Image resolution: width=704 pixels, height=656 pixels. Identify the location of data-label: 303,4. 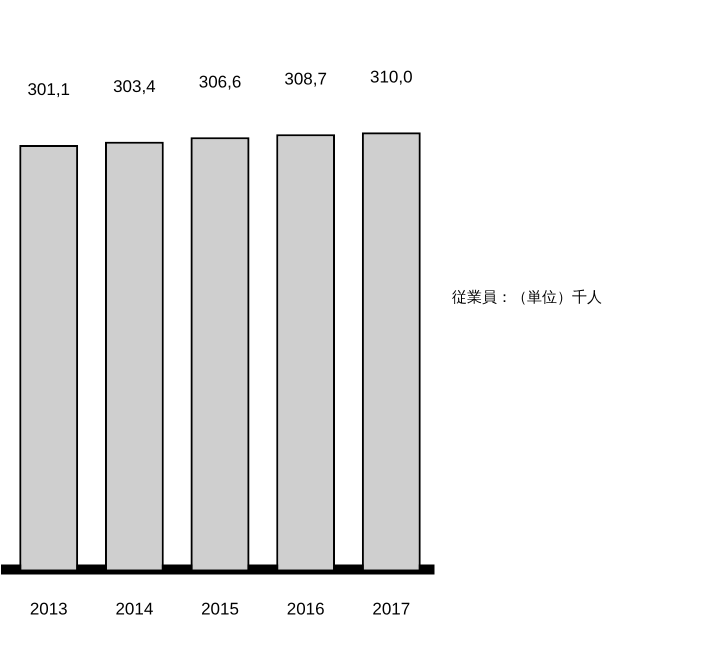
(134, 86).